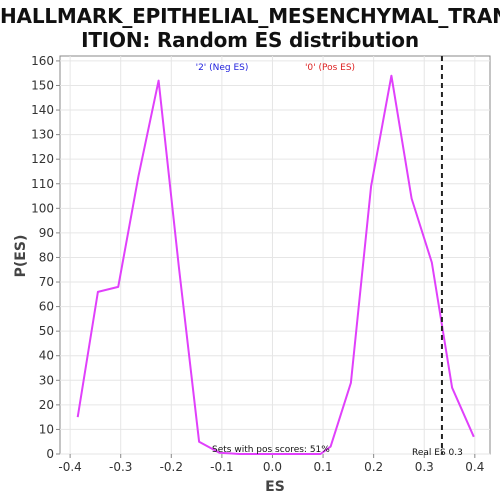 This screenshot has width=500, height=500. What do you see at coordinates (221, 467) in the screenshot?
I see `x-tick-label: -0.1` at bounding box center [221, 467].